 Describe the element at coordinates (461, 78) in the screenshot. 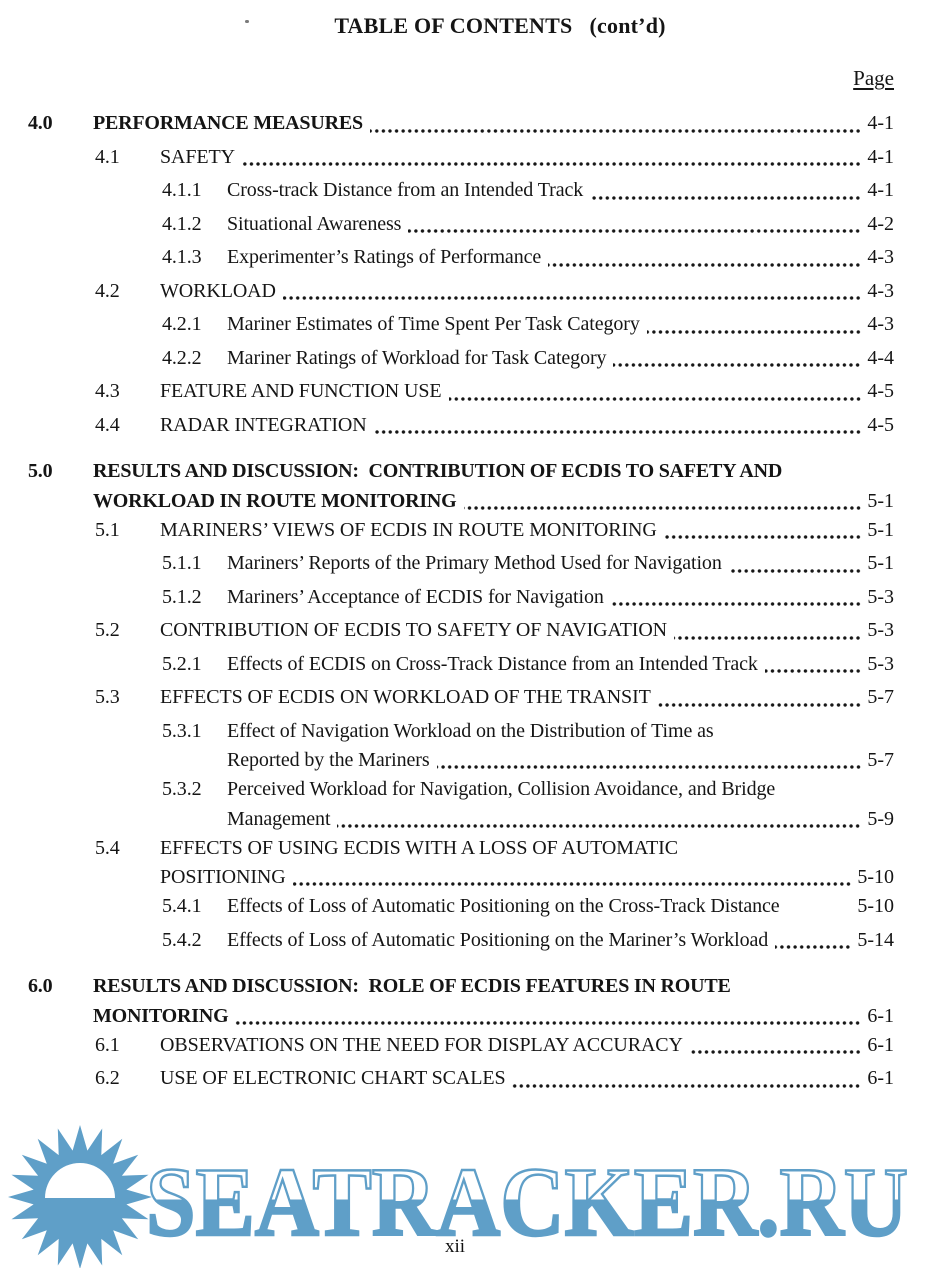

I see `page-column-header: Page` at that location.